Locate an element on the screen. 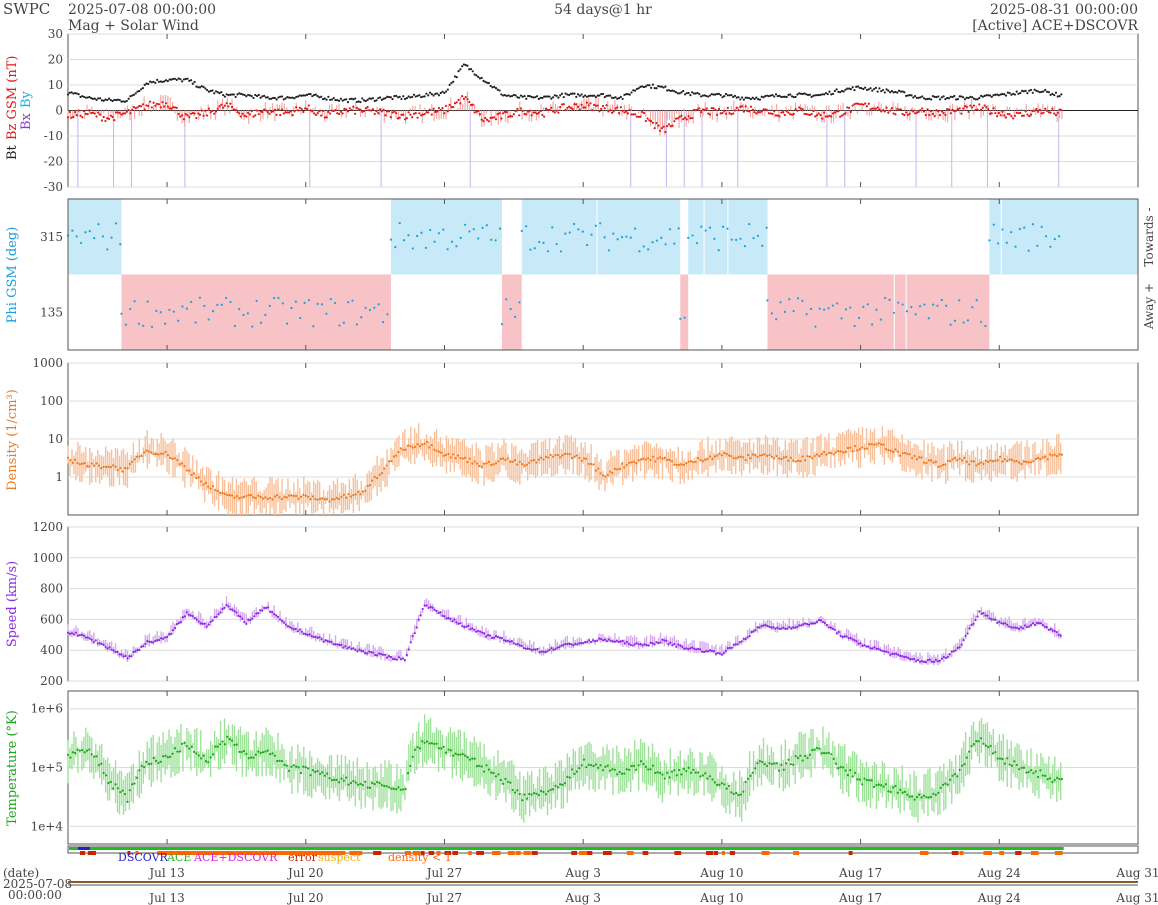  legend-ace: ACE is located at coordinates (178, 857).